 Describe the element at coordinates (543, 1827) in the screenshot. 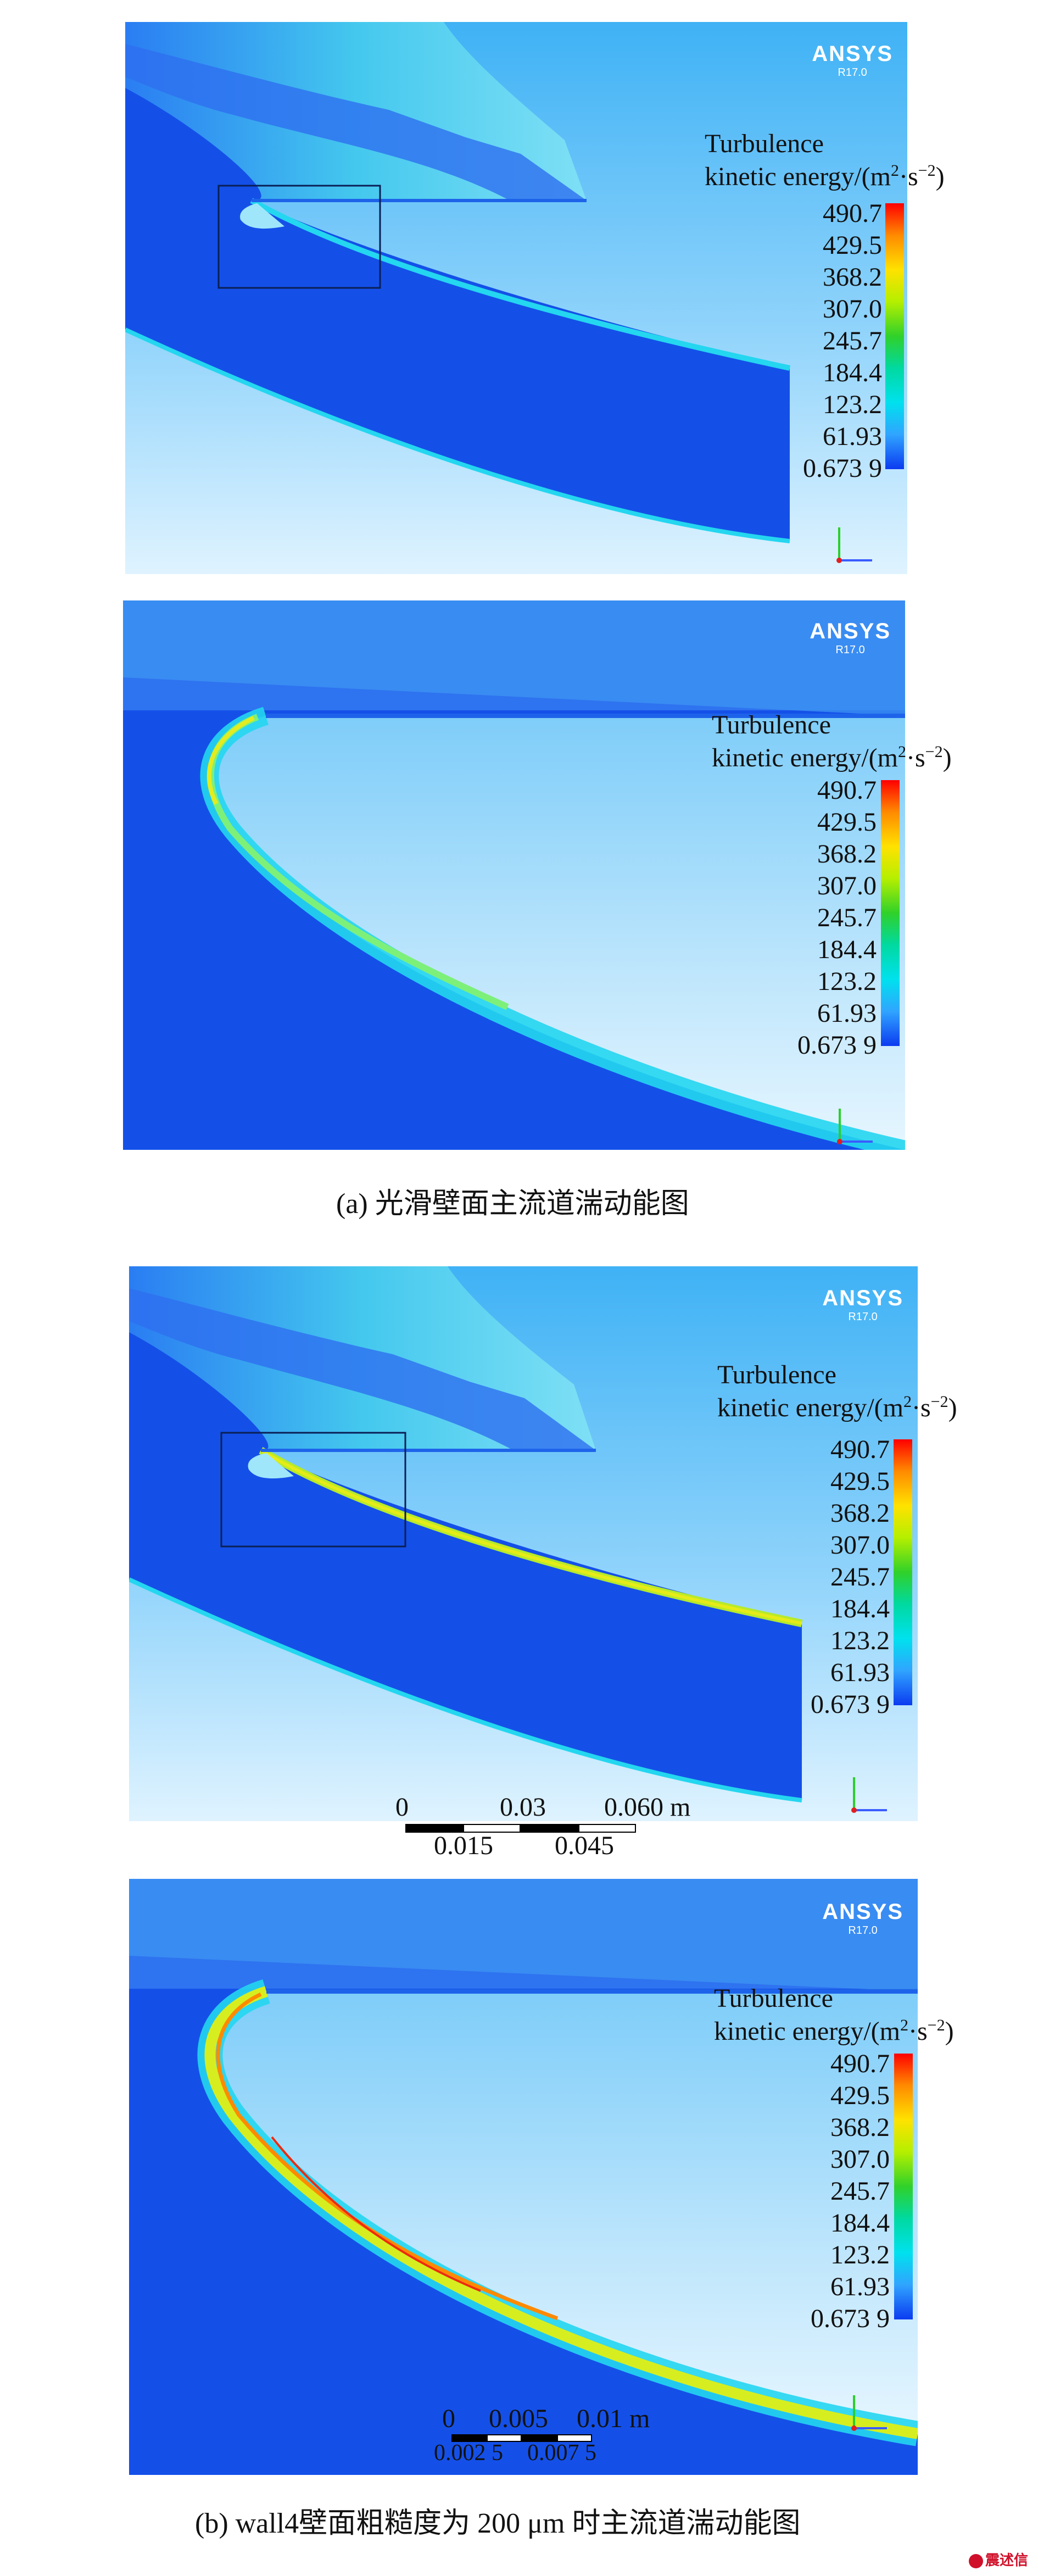

I see `scale-bar-overview: 0 0.03 0.060 m 0.015 0.045` at that location.